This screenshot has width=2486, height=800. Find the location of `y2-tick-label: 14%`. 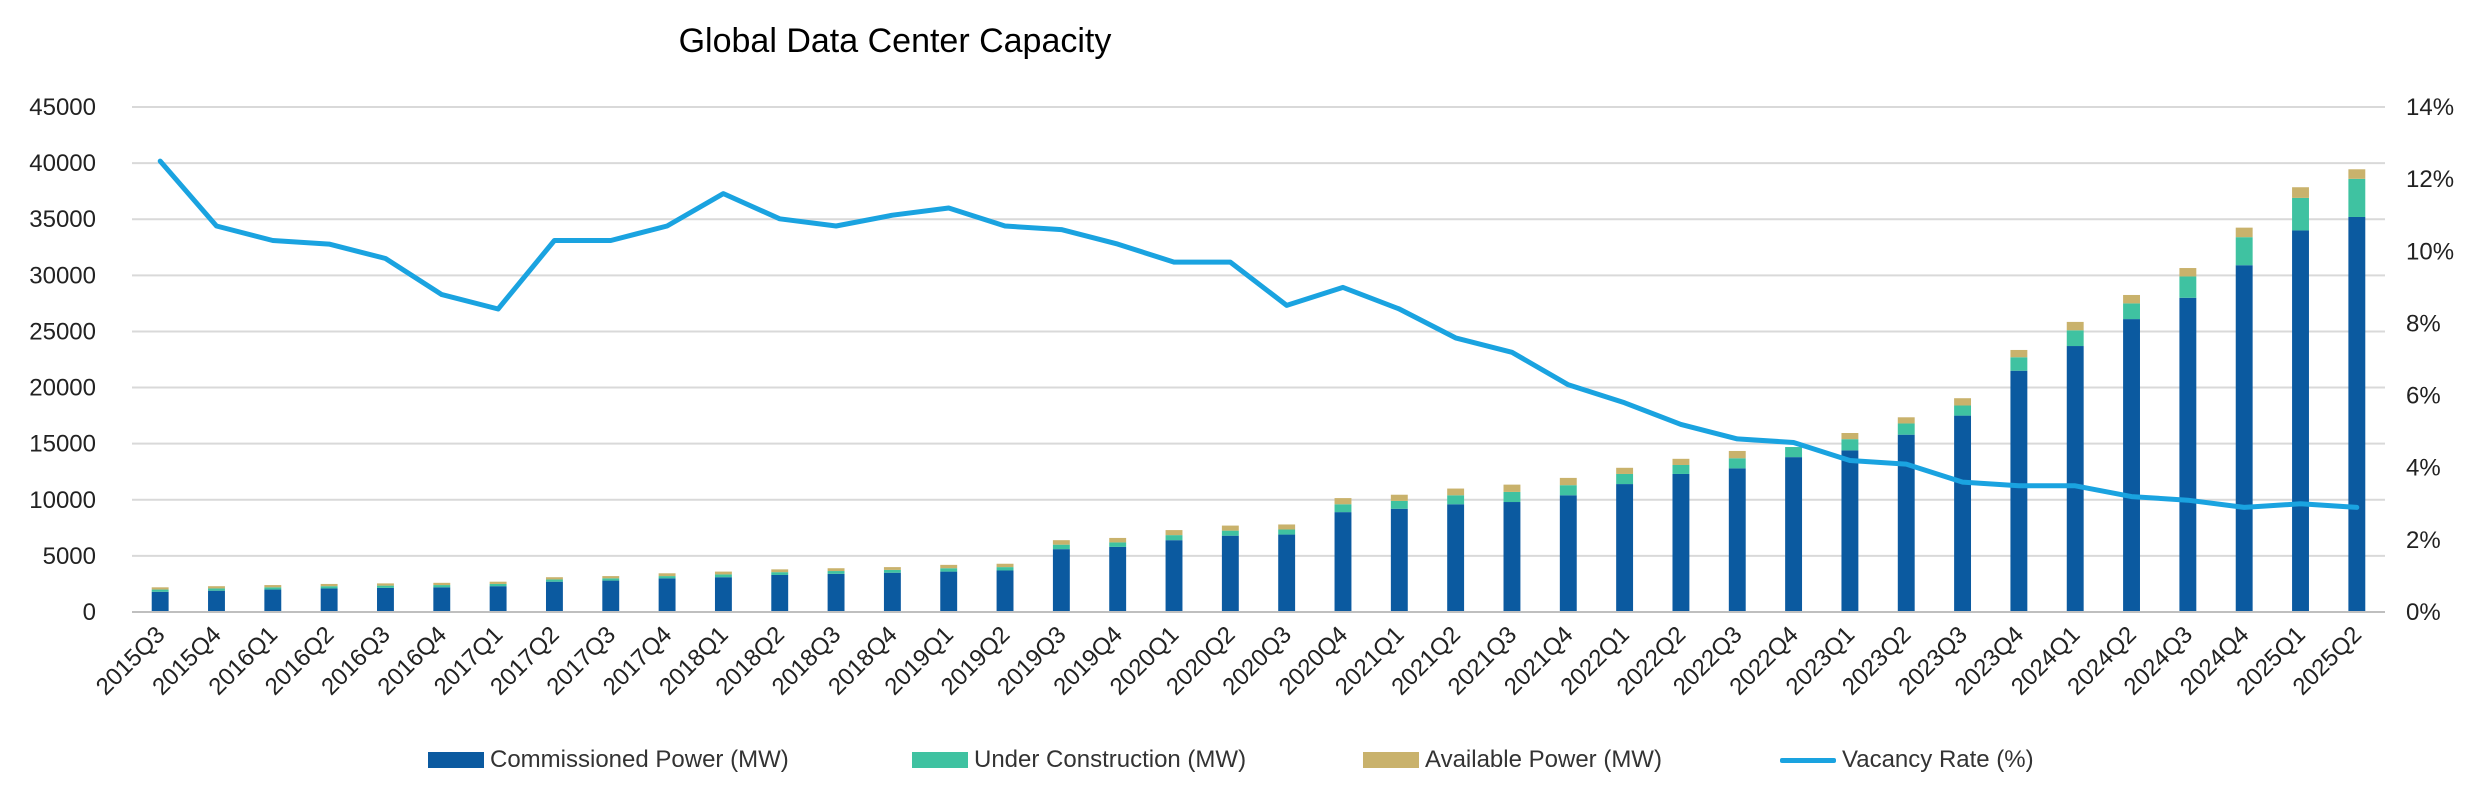

y2-tick-label: 14% is located at coordinates (2430, 107).